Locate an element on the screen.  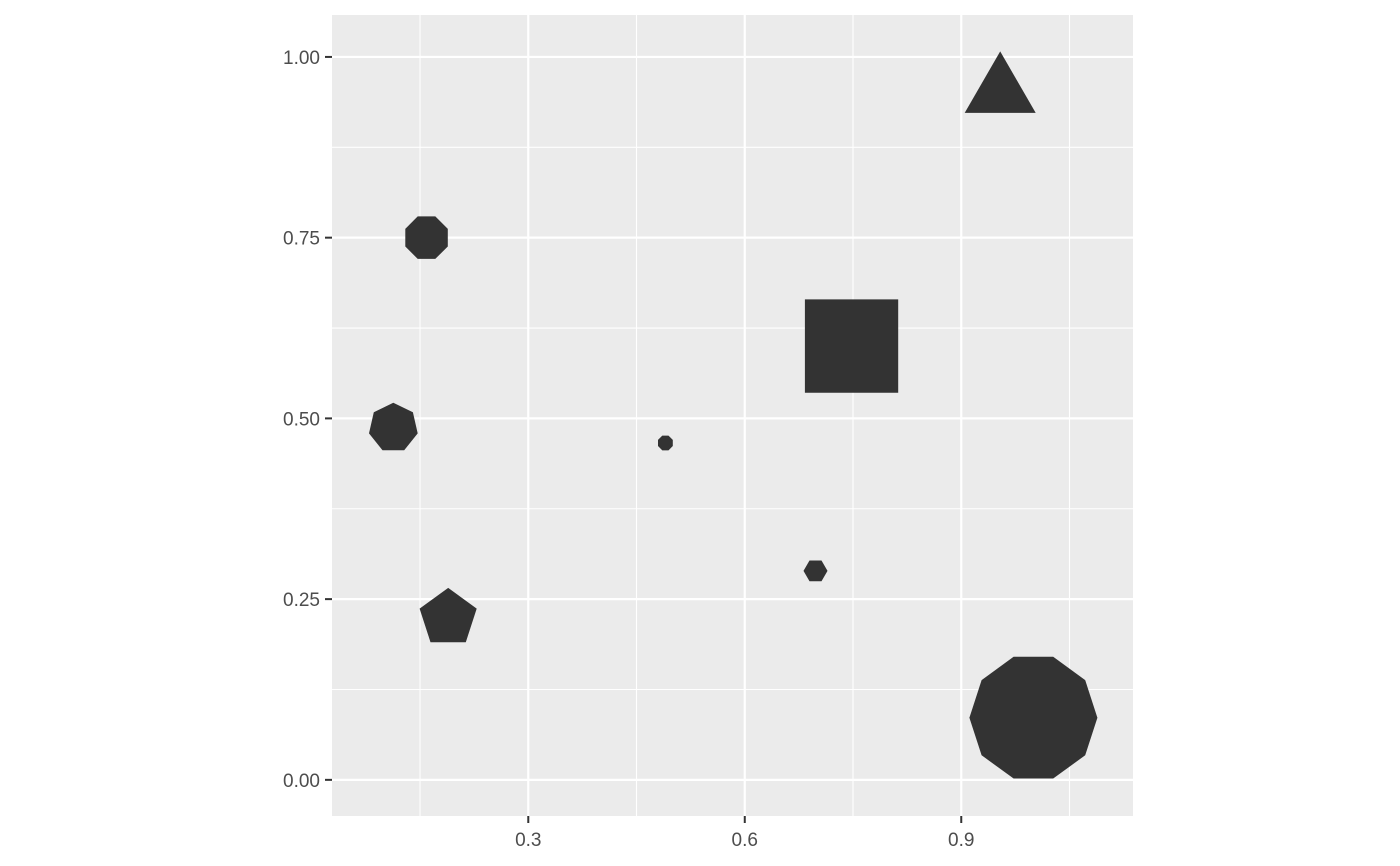
y-tick-label: 0.00 is located at coordinates (301, 781).